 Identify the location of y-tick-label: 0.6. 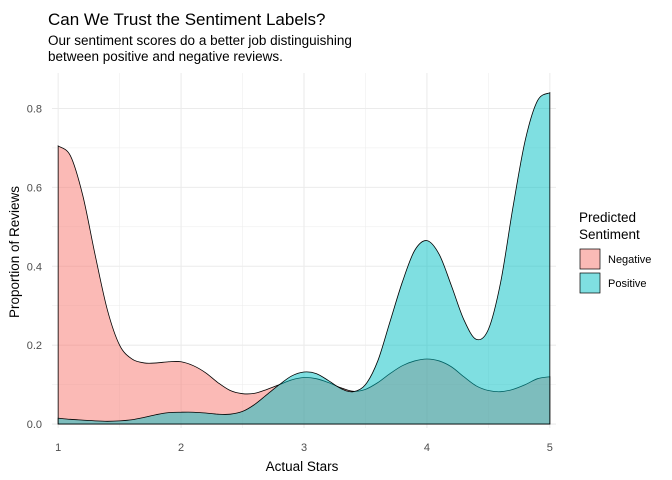
(34, 188).